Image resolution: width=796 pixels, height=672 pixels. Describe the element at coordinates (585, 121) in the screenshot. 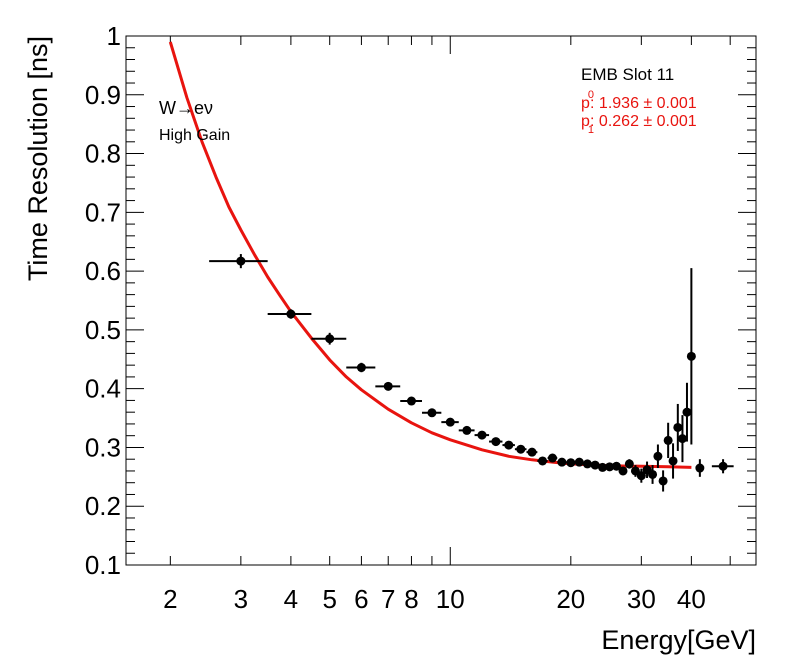

I see `fit-param-p1-label: p` at that location.